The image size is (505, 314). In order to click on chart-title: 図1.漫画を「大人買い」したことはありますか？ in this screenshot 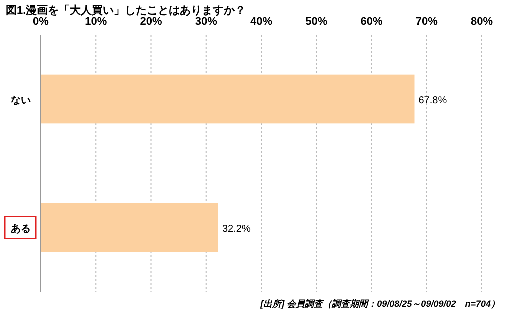, I will do `click(126, 10)`.